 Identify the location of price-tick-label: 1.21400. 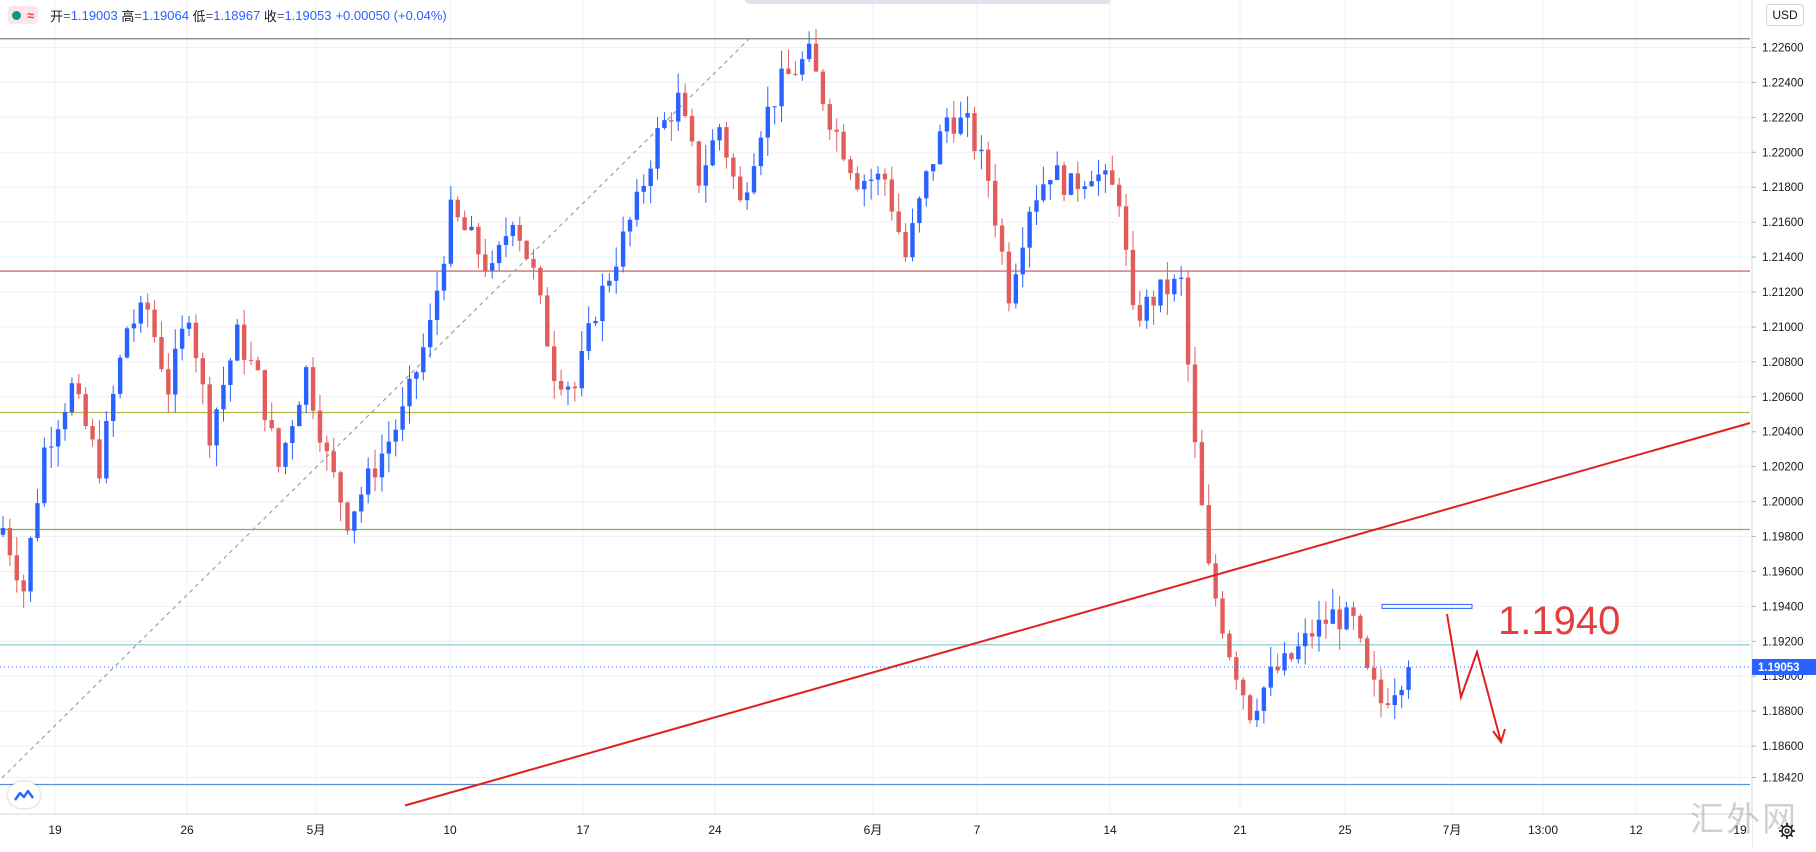
(1783, 258).